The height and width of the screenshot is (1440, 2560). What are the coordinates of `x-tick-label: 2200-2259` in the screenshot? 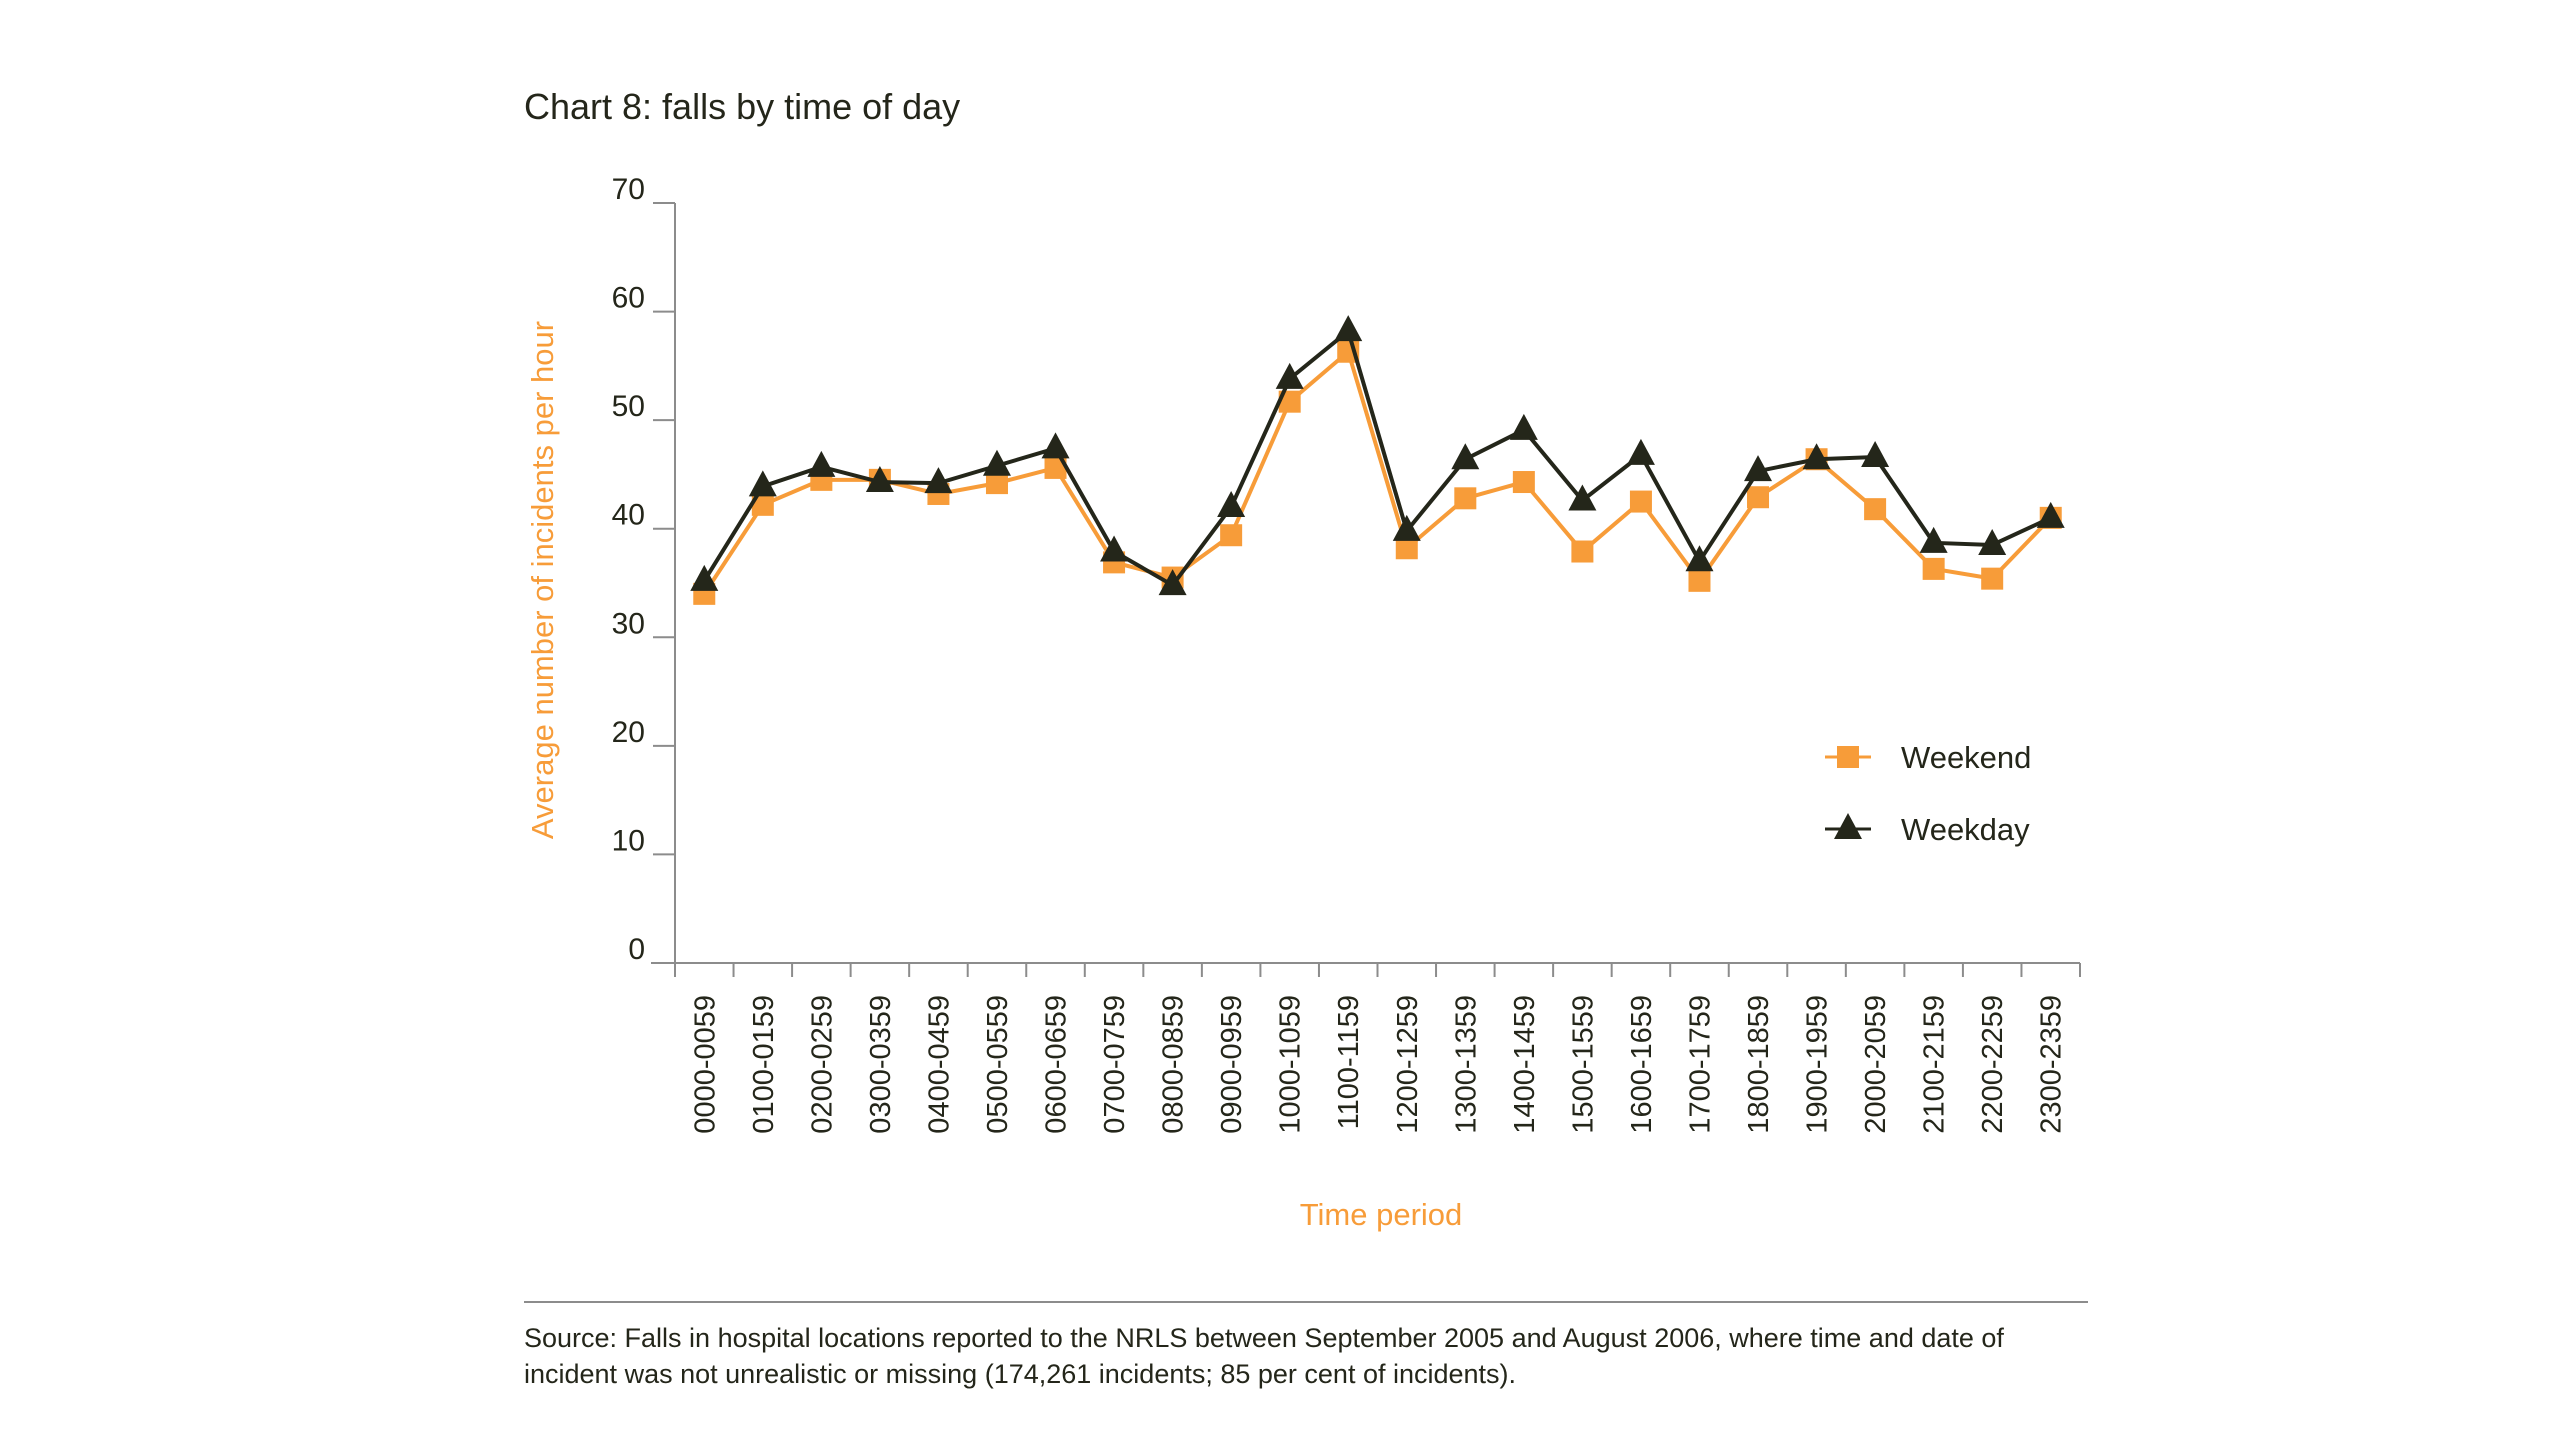 It's located at (1993, 1064).